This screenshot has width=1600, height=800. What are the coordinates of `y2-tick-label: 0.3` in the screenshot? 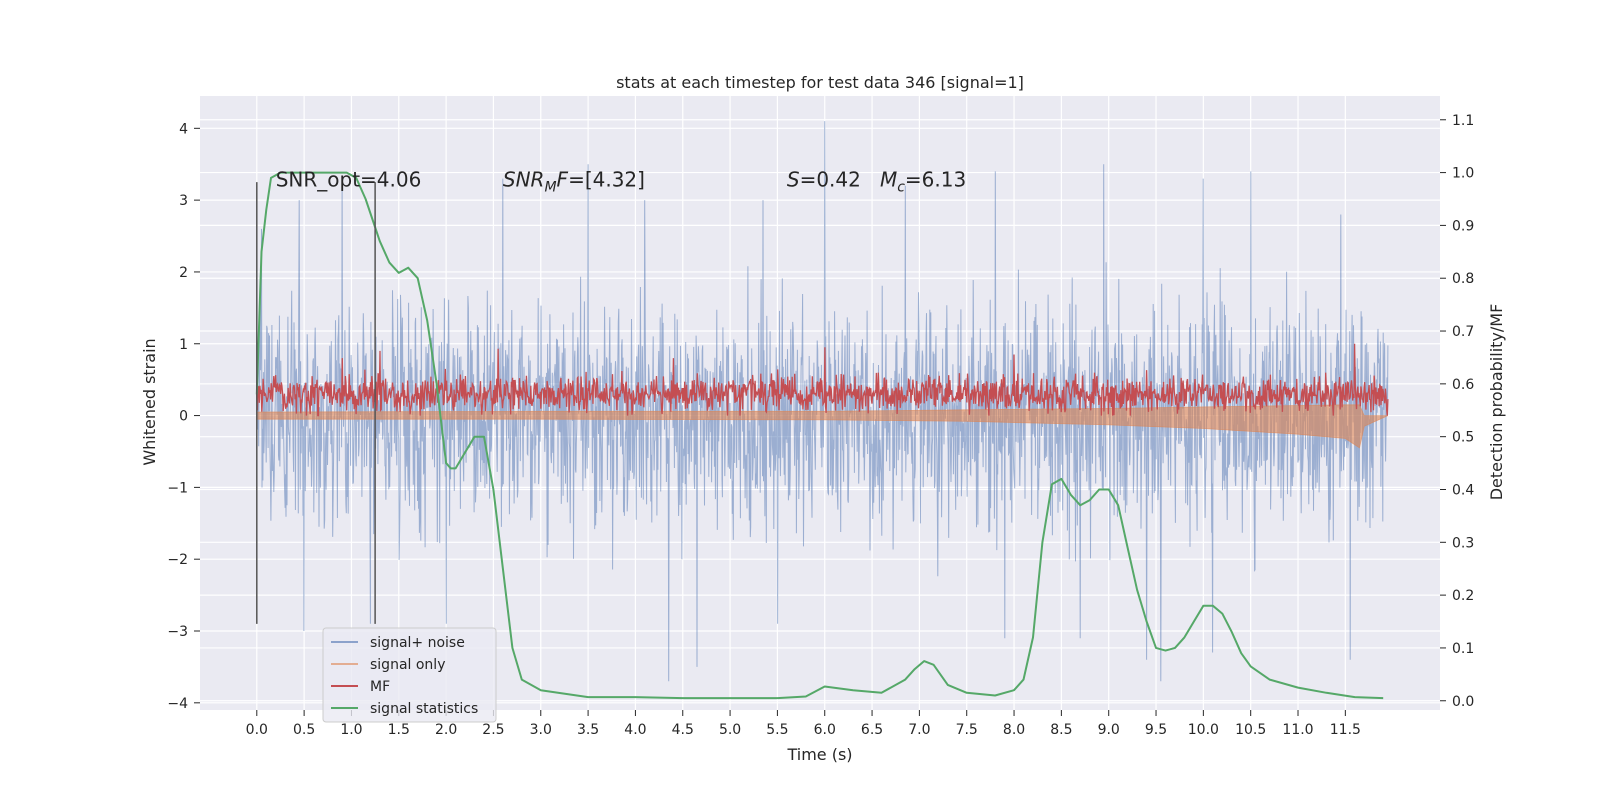 It's located at (1463, 543).